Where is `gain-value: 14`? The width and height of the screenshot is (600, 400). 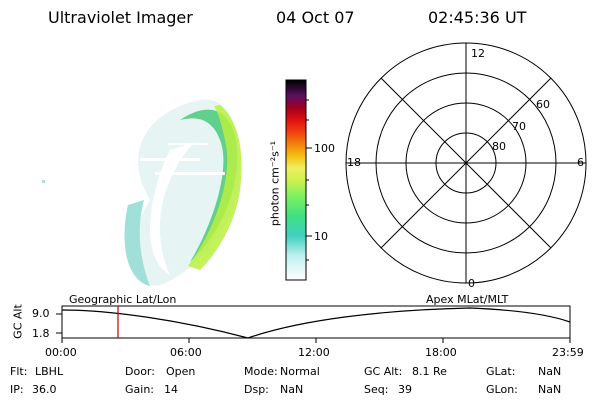
gain-value: 14 is located at coordinates (171, 389).